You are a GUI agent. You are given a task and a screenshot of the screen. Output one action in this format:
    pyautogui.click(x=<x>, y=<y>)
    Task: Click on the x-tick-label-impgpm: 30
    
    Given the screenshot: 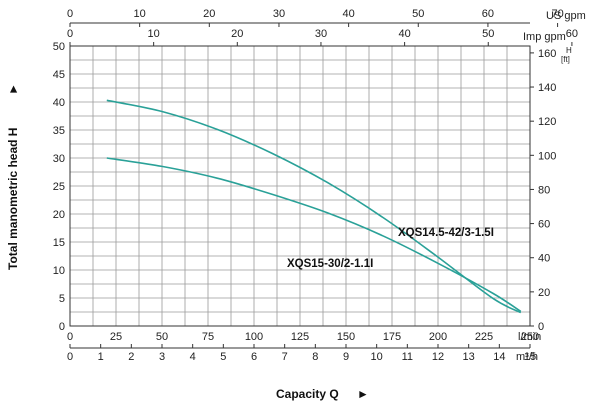 What is the action you would take?
    pyautogui.click(x=321, y=34)
    